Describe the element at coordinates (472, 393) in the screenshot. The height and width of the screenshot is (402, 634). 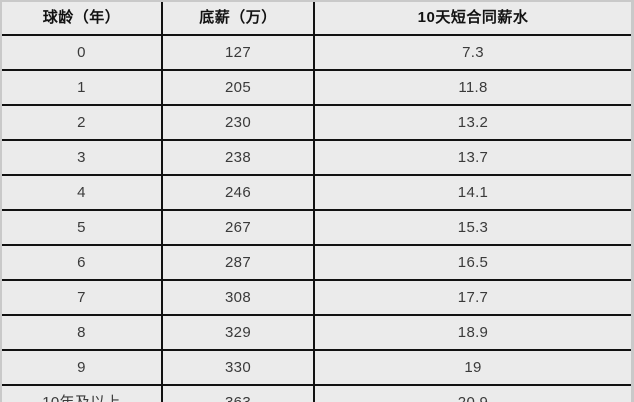
I see `cell-short-contract: 20.9` at that location.